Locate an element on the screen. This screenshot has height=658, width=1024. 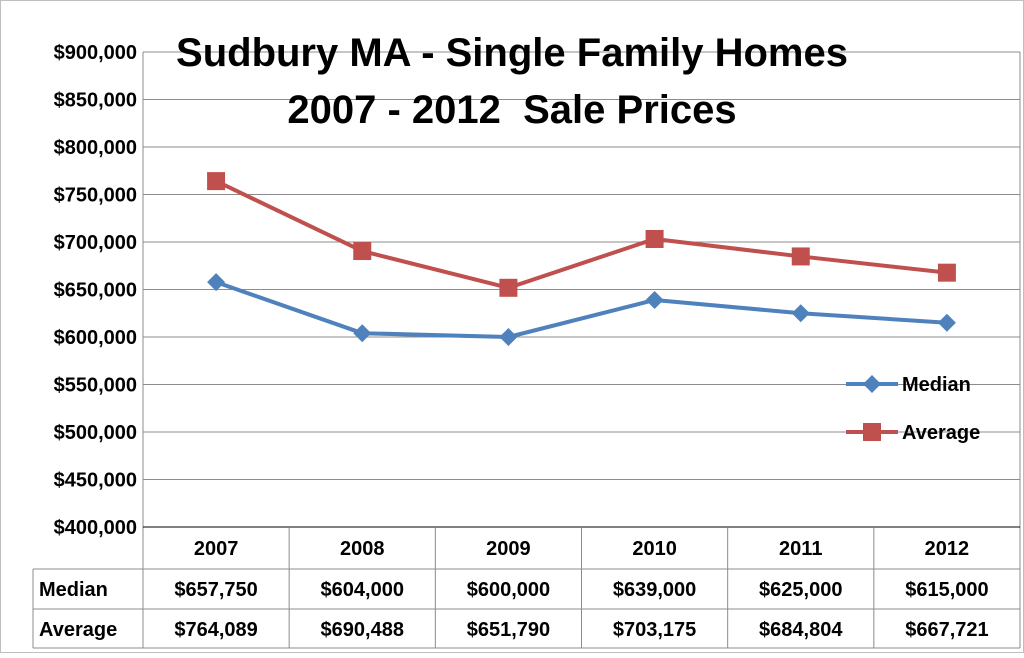
table-cell: $651,790 is located at coordinates (508, 630).